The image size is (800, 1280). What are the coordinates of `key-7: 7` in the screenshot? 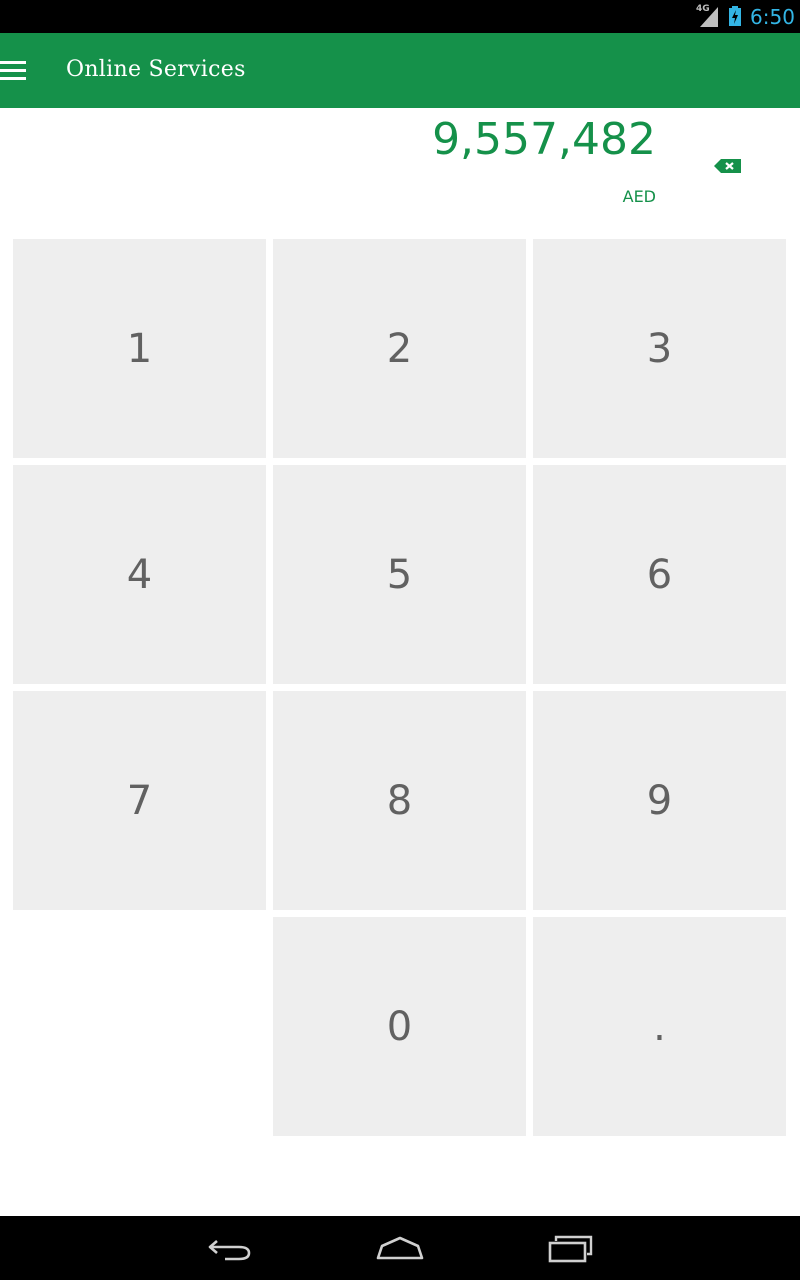 It's located at (139, 800).